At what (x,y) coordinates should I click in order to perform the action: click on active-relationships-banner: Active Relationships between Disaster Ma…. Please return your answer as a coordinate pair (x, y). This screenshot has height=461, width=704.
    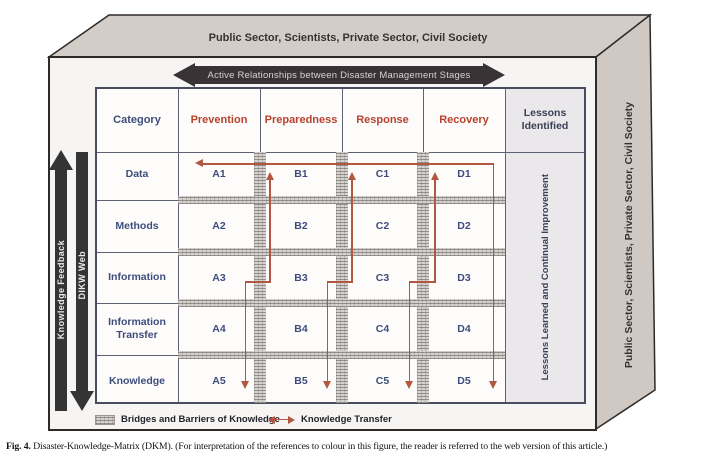
    Looking at the image, I should click on (339, 75).